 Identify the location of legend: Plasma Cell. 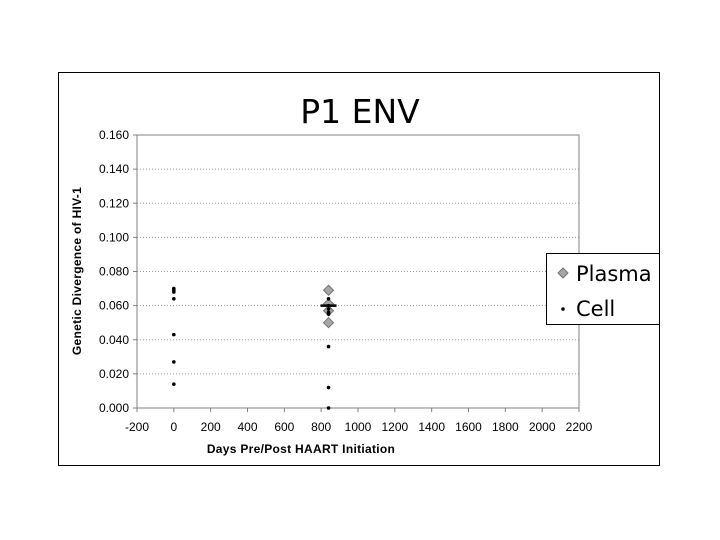
(603, 289).